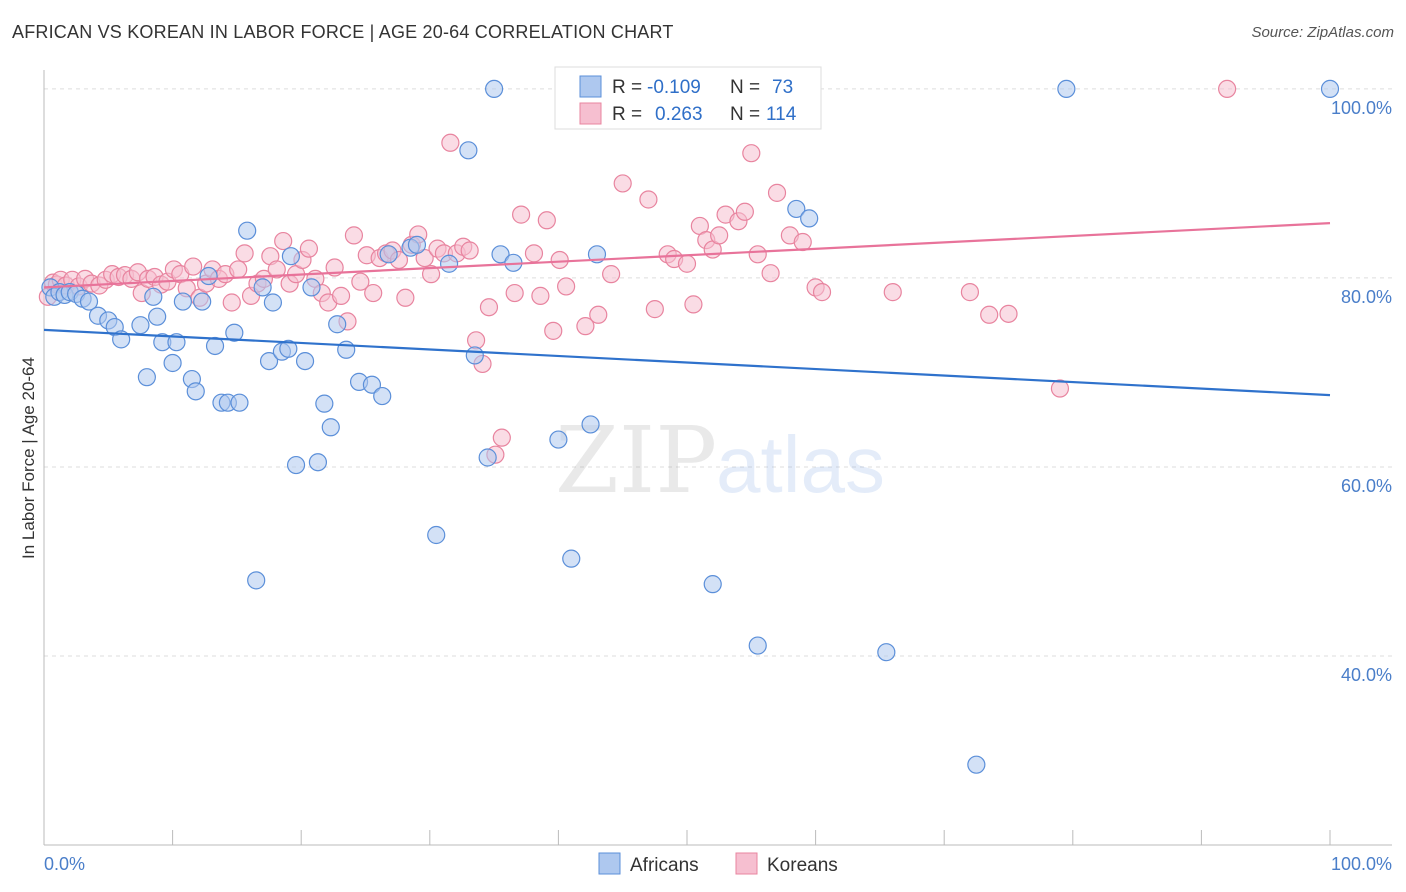  What do you see at coordinates (627, 114) in the screenshot?
I see `legend-r-label-koreans: R =` at bounding box center [627, 114].